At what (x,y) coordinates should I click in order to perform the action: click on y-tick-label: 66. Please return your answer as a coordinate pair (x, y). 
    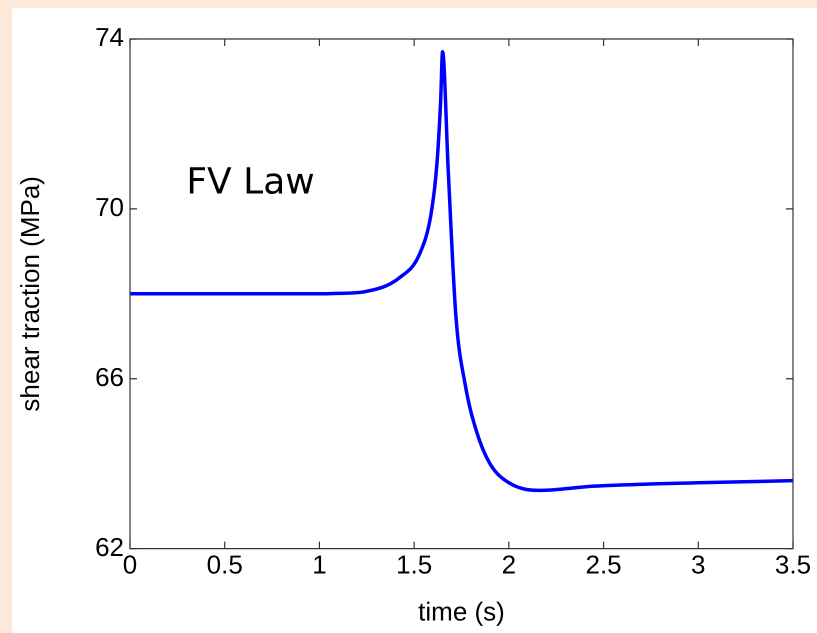
    Looking at the image, I should click on (109, 377).